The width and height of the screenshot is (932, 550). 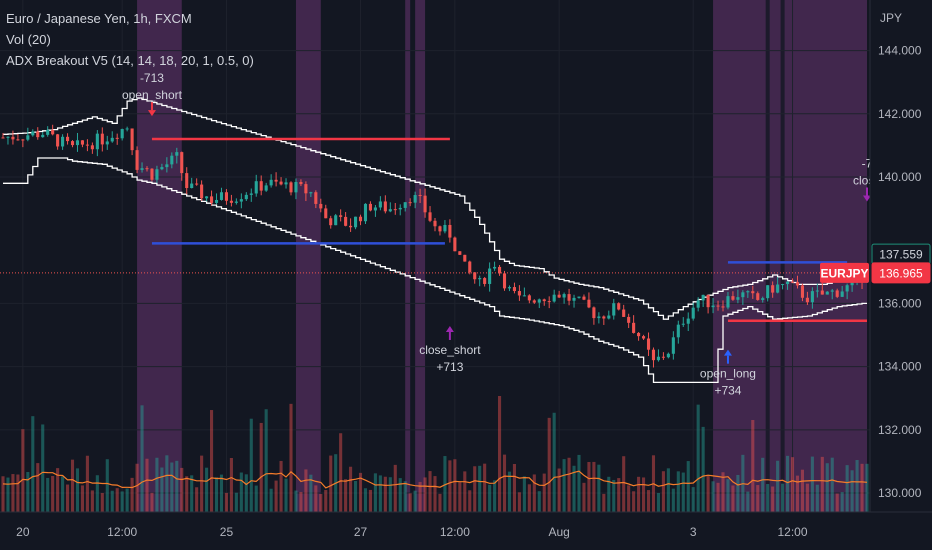 I want to click on legend-title: Euro / Japanese Yen, 1h, FXCM, so click(x=99, y=18).